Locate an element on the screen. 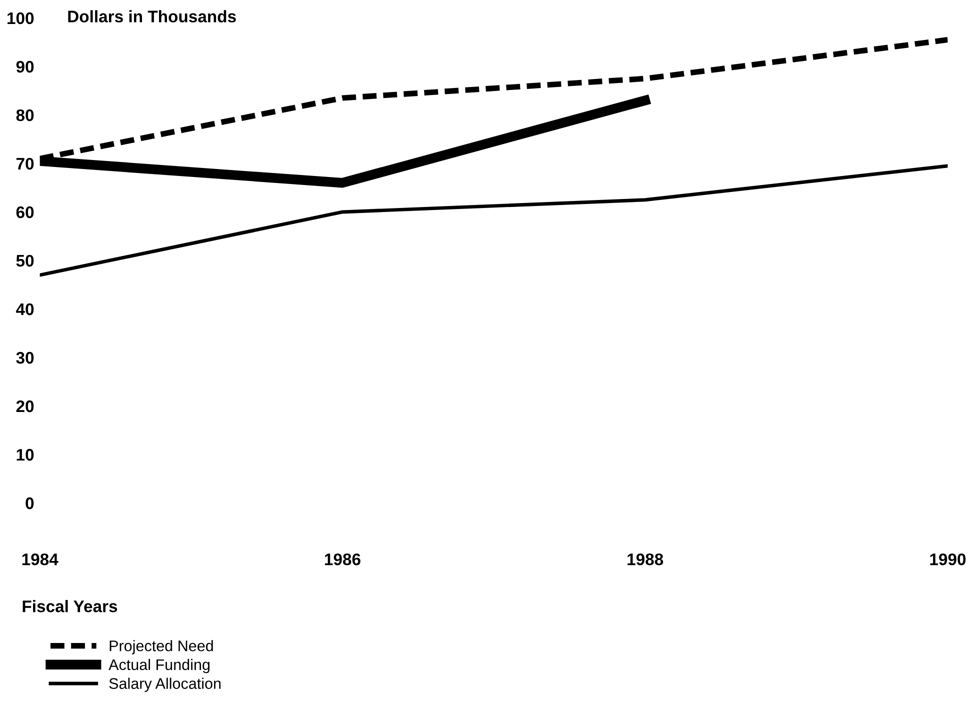  y-tick-label: 20 is located at coordinates (25, 406).